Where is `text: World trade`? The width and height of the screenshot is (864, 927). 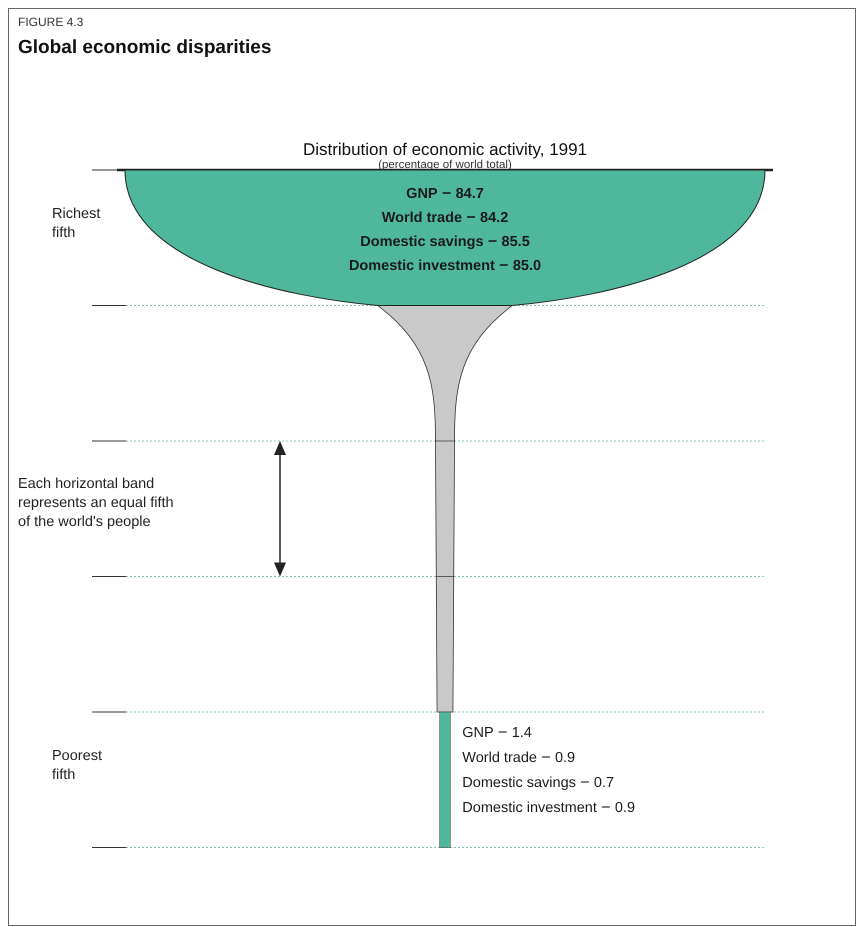
text: World trade is located at coordinates (499, 758).